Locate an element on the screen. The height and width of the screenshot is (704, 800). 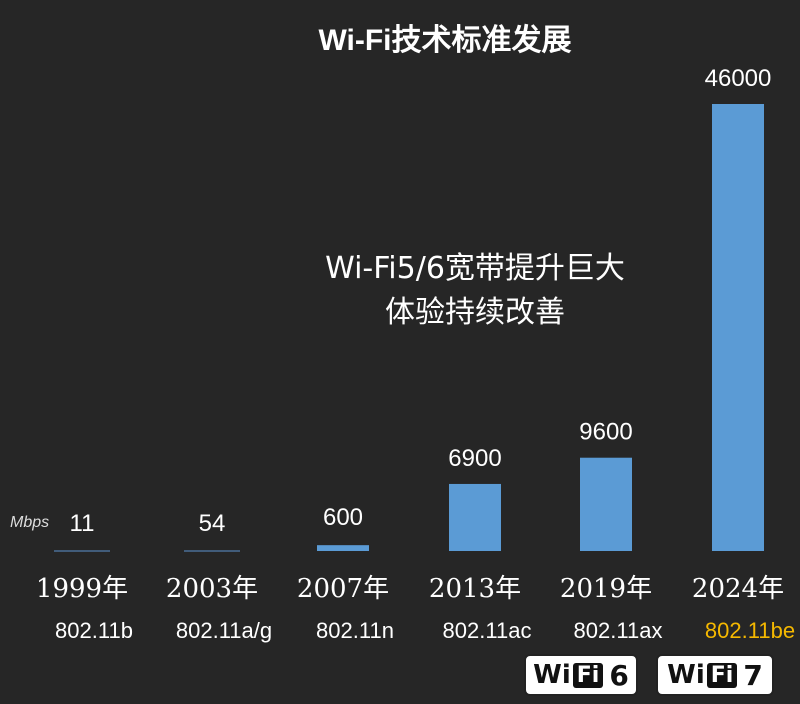
wifi-6-logo: Wi Fi 6 is located at coordinates (581, 675).